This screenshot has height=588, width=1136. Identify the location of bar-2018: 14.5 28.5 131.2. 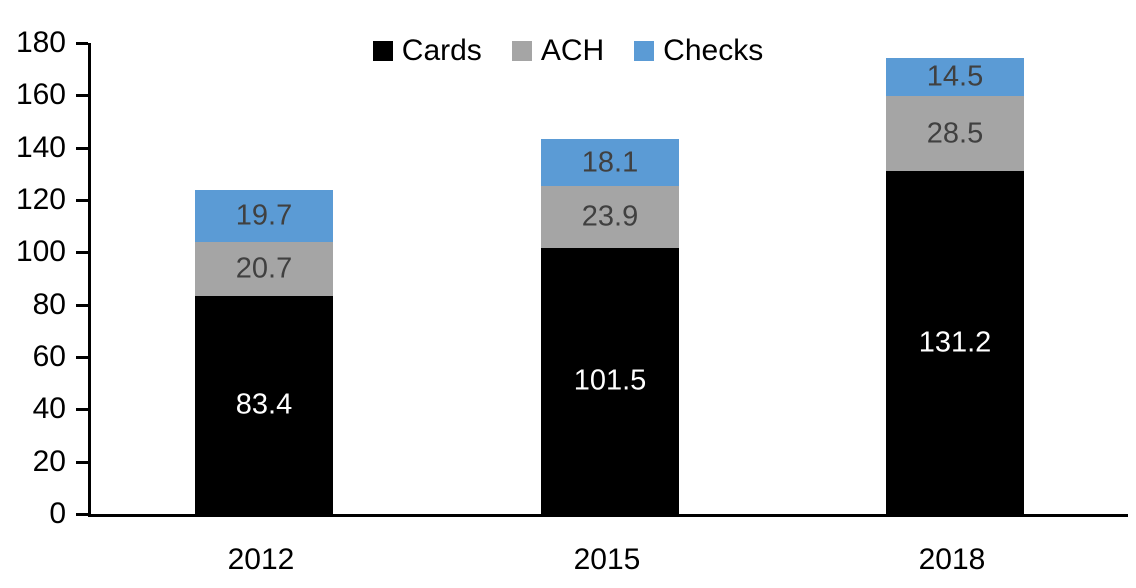
(955, 286).